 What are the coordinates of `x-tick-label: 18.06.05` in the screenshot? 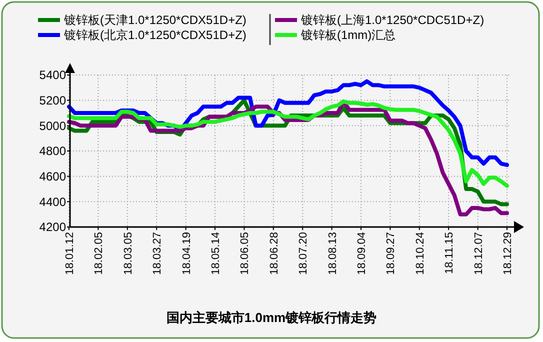 It's located at (245, 253).